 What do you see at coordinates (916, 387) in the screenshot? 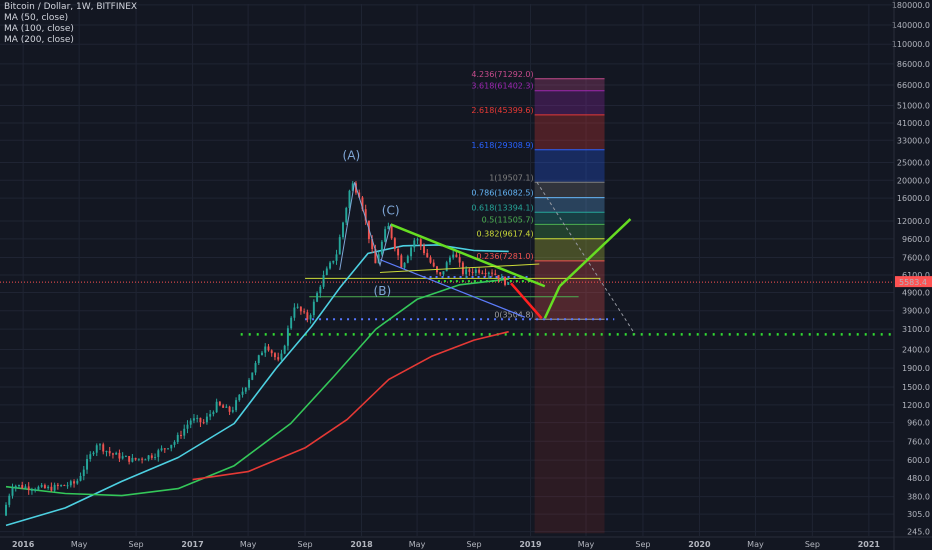
I see `y-tick-label: 1500.0` at bounding box center [916, 387].